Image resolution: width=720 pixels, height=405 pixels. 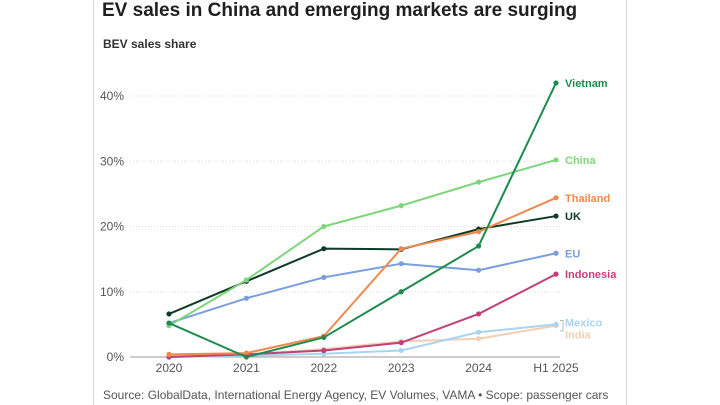 What do you see at coordinates (116, 357) in the screenshot?
I see `y-tick-label: 0%` at bounding box center [116, 357].